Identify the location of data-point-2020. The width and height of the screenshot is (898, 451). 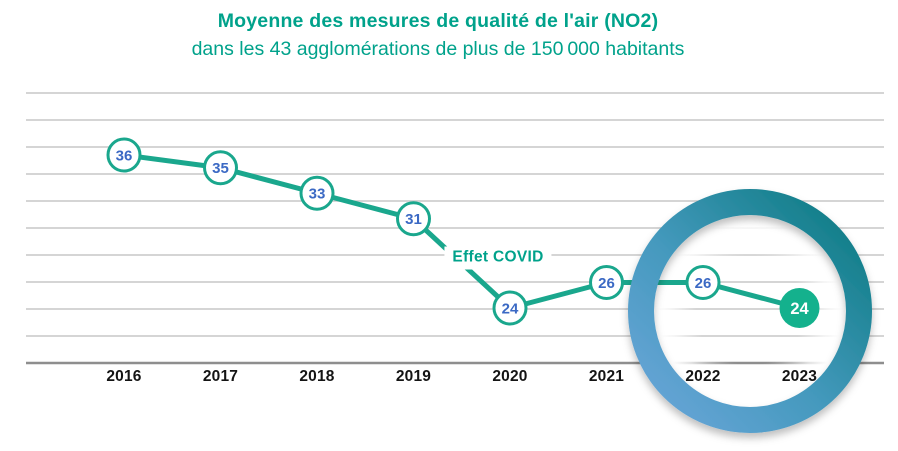
(510, 308).